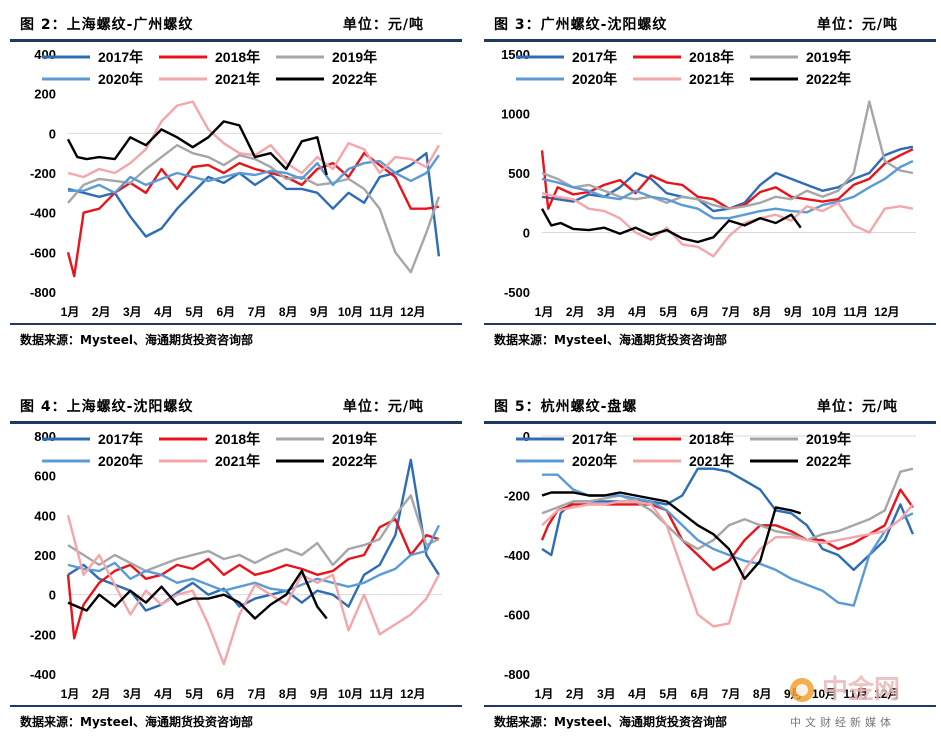  I want to click on x-tick-label: 12月, so click(412, 694).